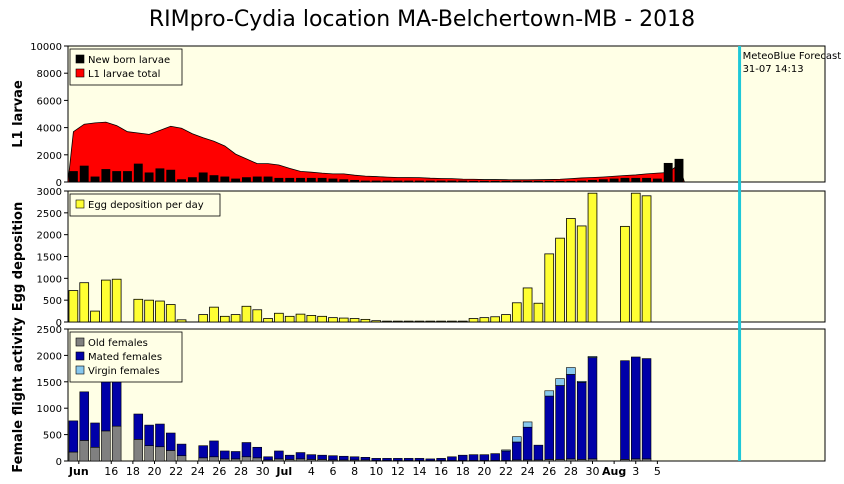 Image resolution: width=844 pixels, height=484 pixels. Describe the element at coordinates (49, 330) in the screenshot. I see `y-tick-label: 2500` at that location.